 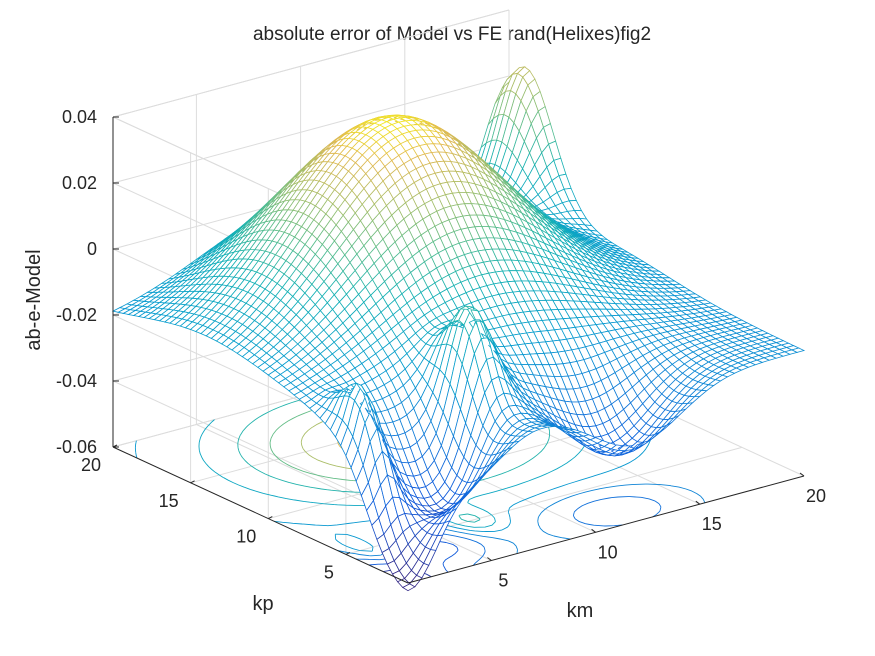 What do you see at coordinates (606, 529) in the screenshot?
I see `x-axis-line` at bounding box center [606, 529].